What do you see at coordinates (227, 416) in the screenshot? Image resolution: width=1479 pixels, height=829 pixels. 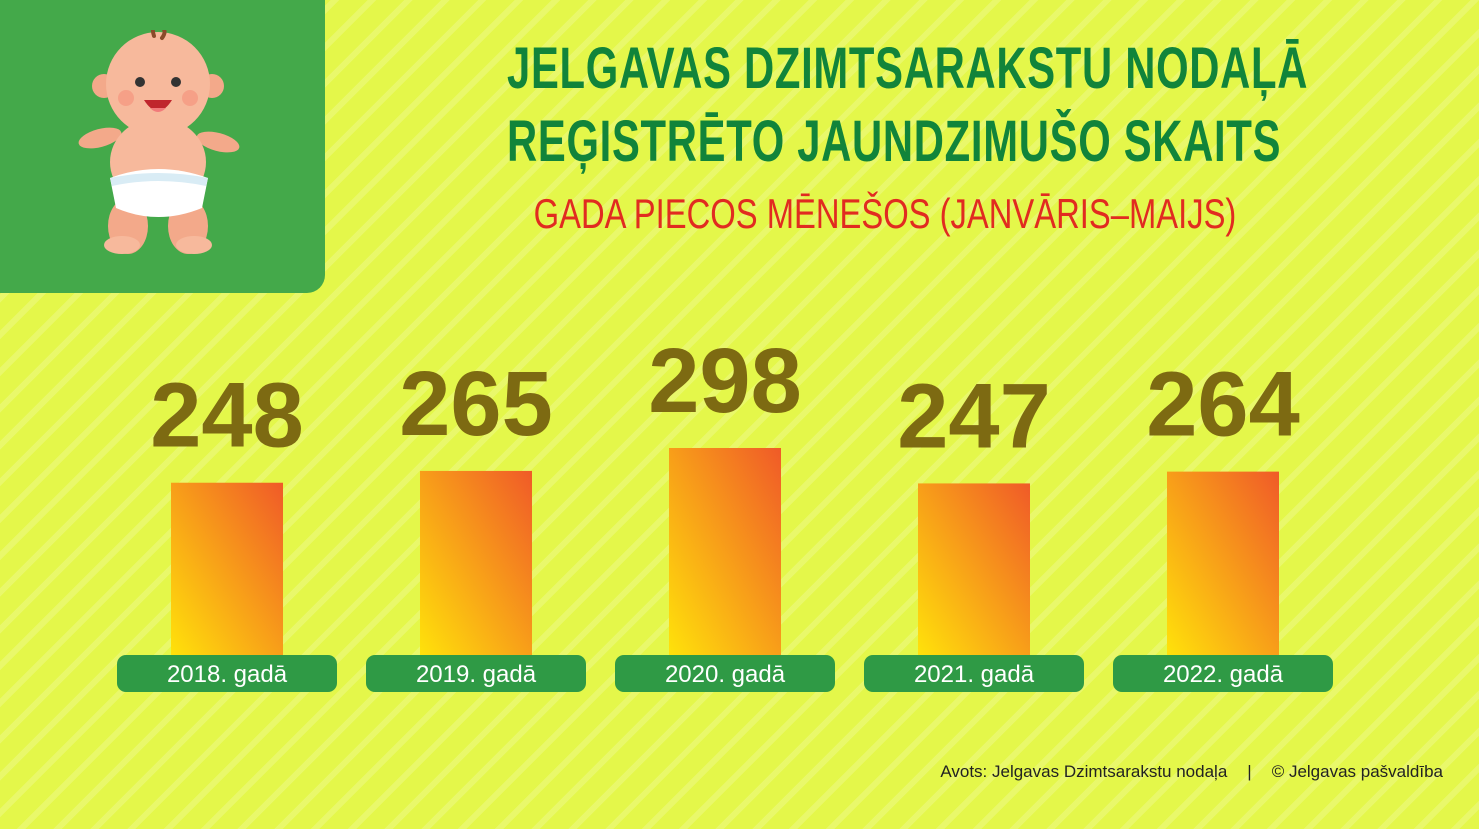 I see `value-label-0: 248` at bounding box center [227, 416].